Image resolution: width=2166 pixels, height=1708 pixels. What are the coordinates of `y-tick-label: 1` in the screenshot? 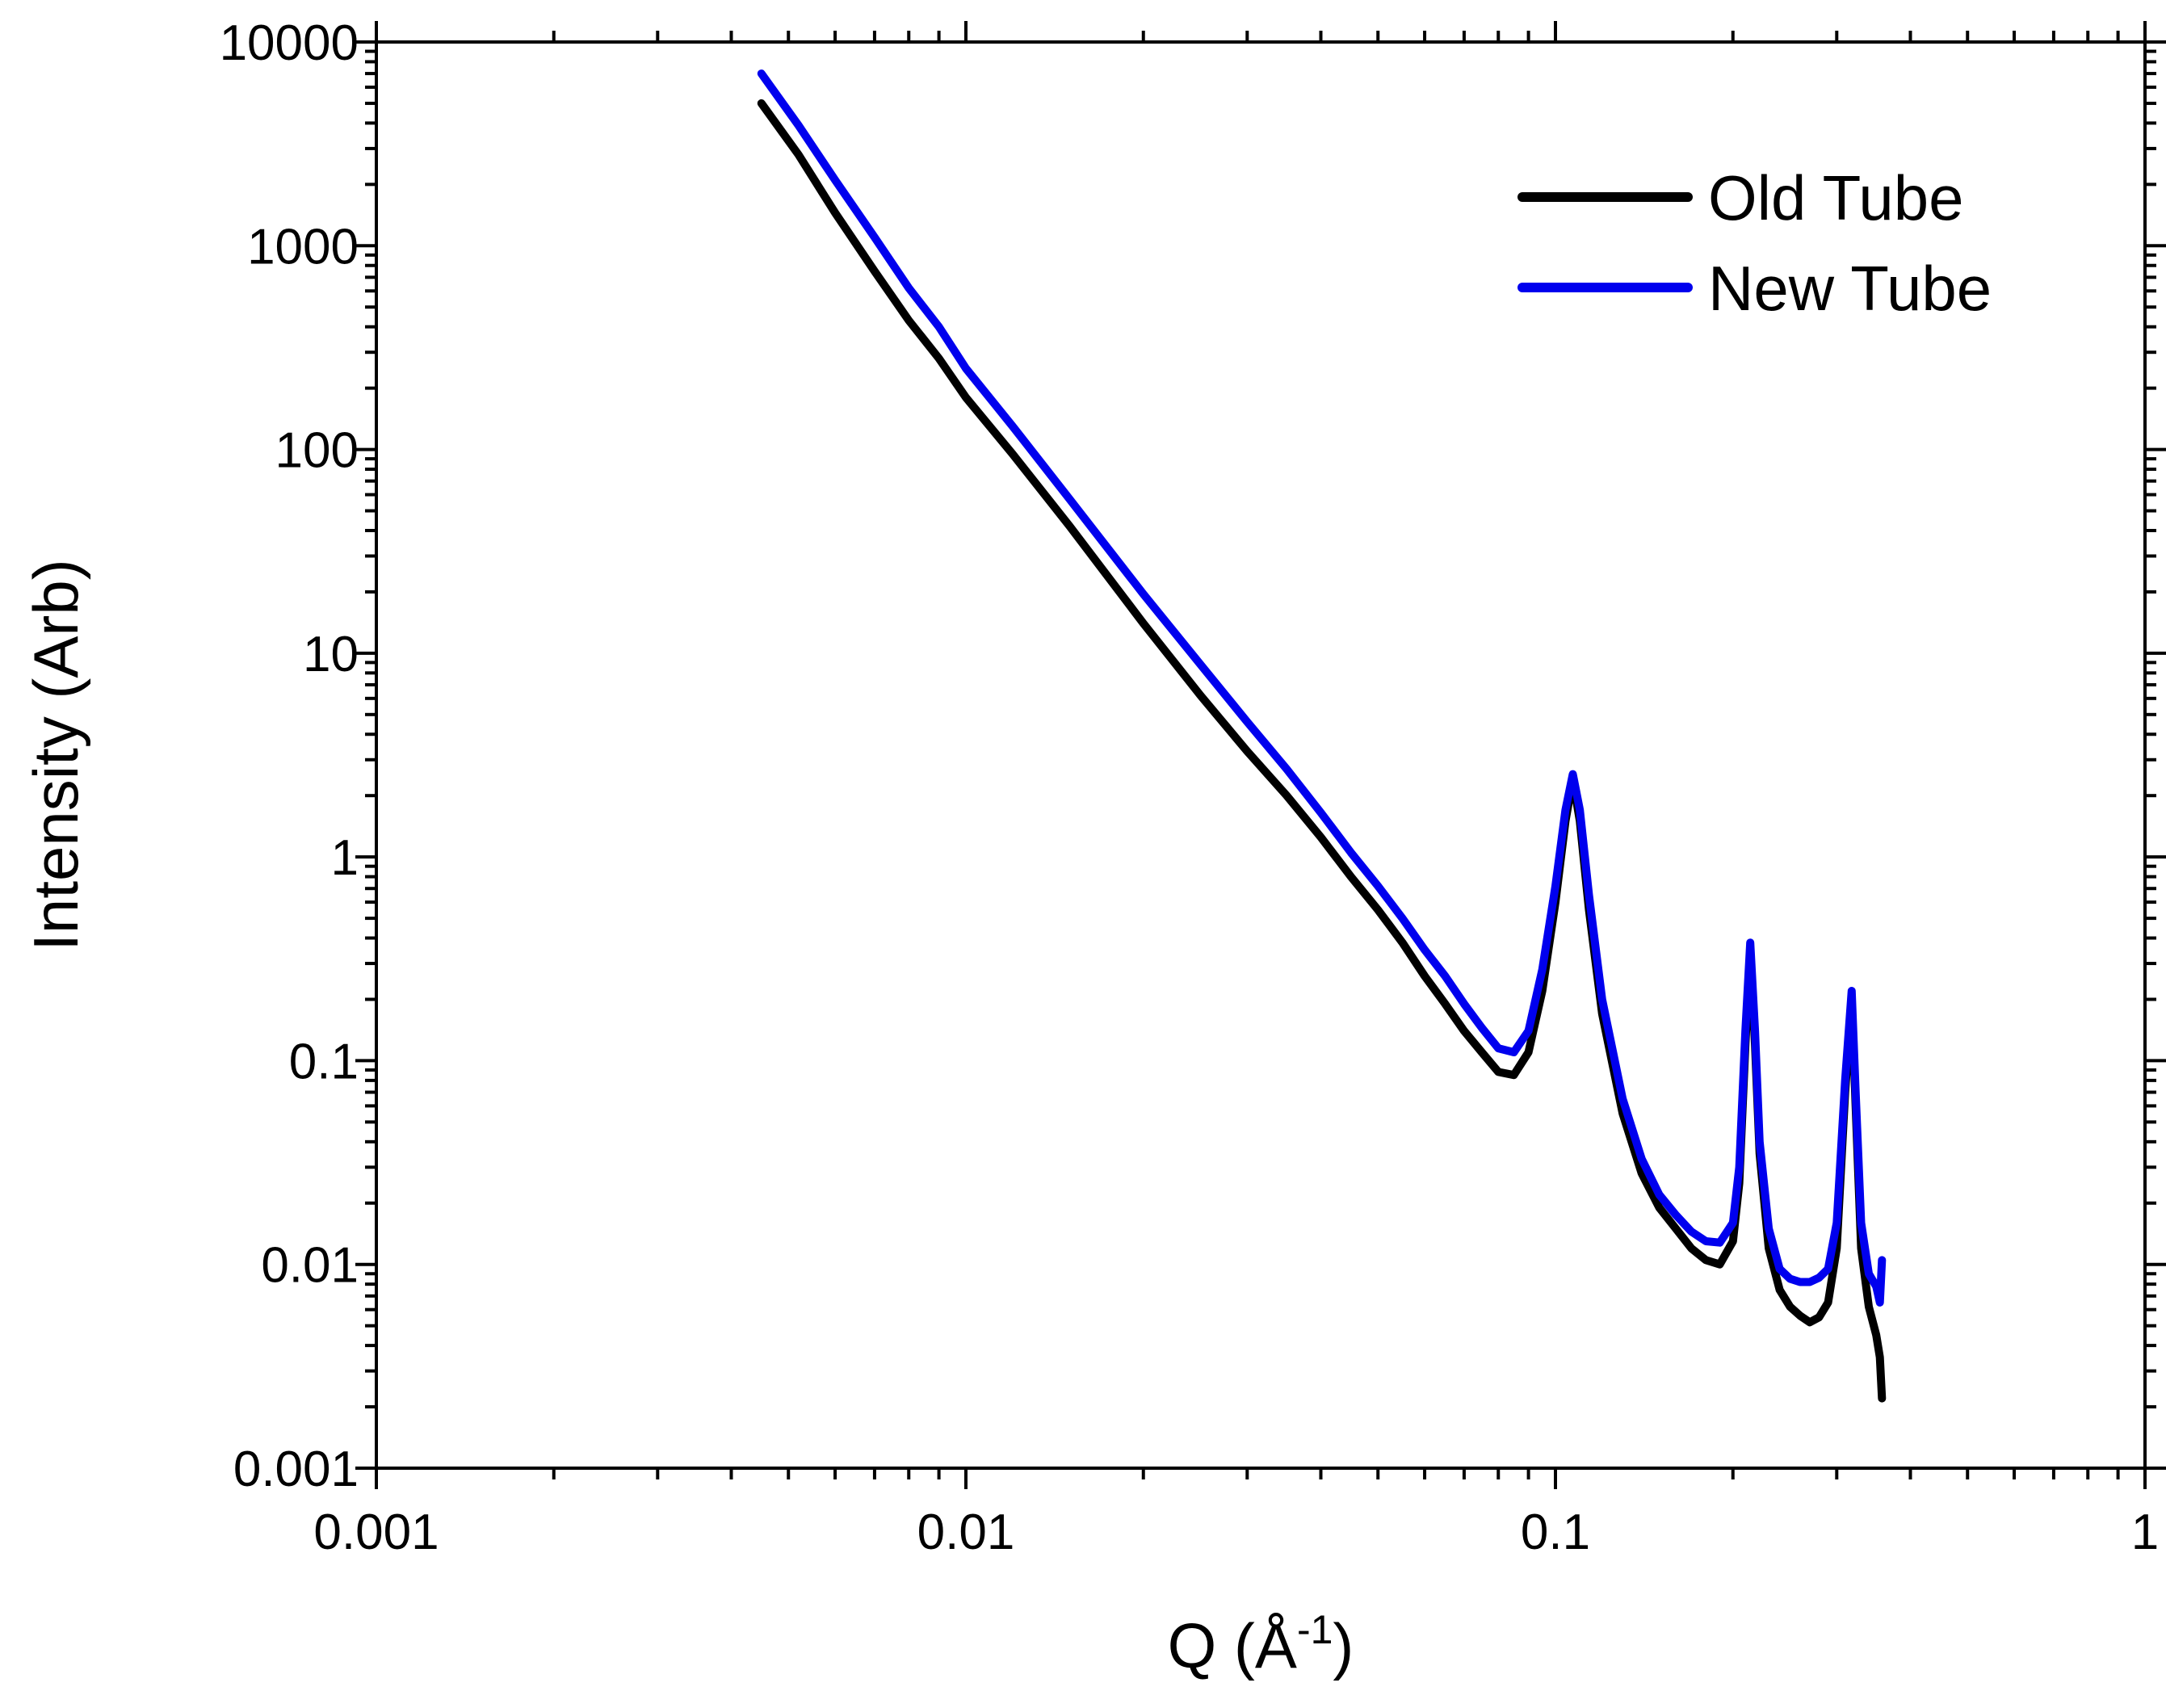 It's located at (345, 858).